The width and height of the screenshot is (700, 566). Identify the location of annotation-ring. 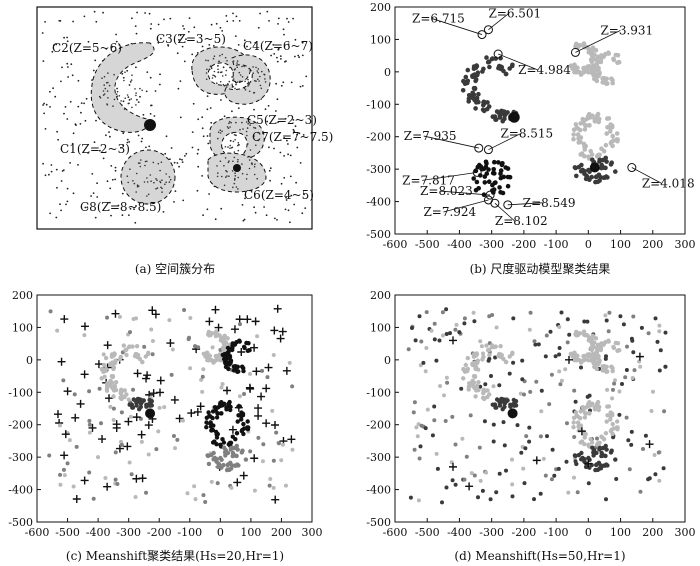
(488, 30).